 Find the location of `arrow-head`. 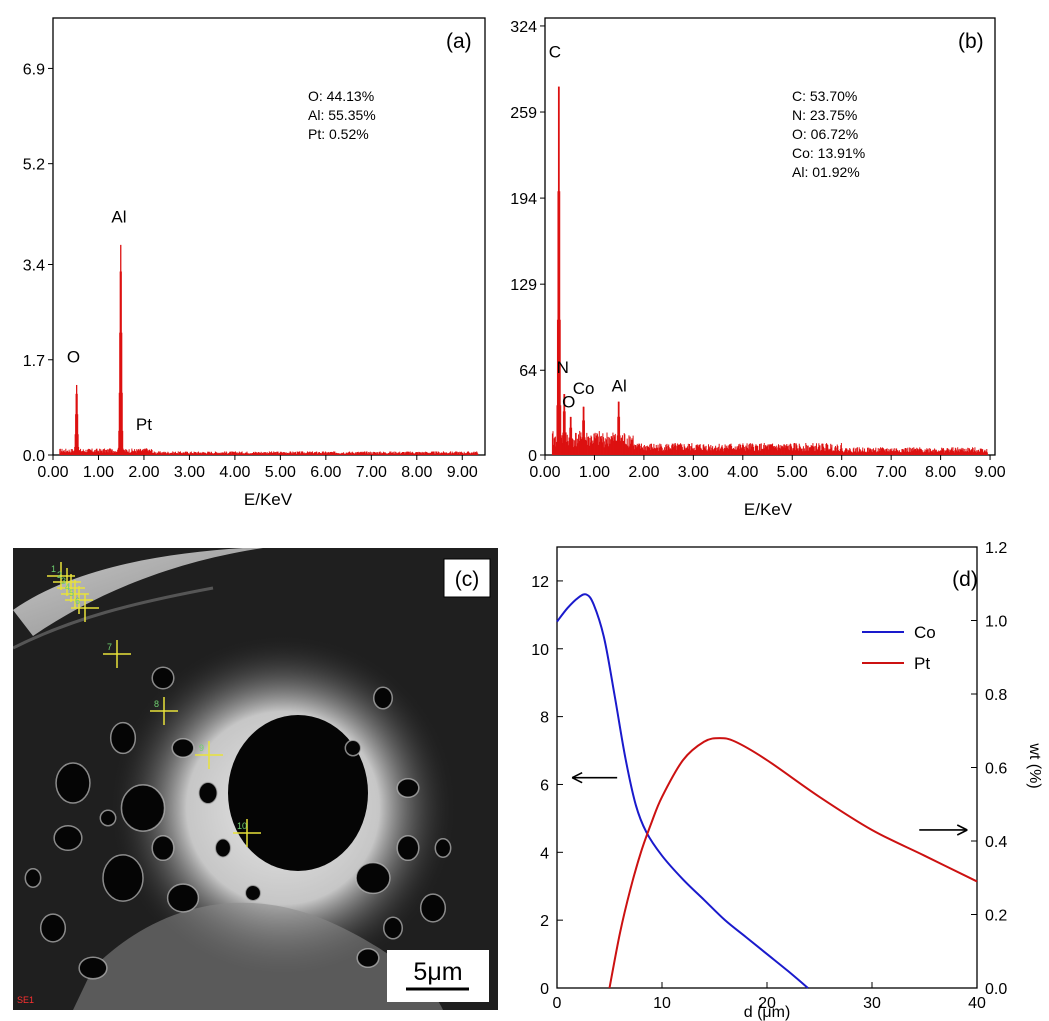

arrow-head is located at coordinates (577, 777).